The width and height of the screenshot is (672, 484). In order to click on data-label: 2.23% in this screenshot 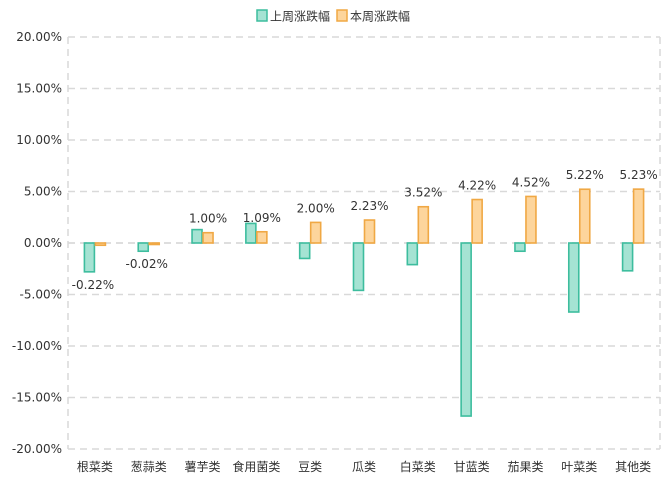, I will do `click(369, 206)`.